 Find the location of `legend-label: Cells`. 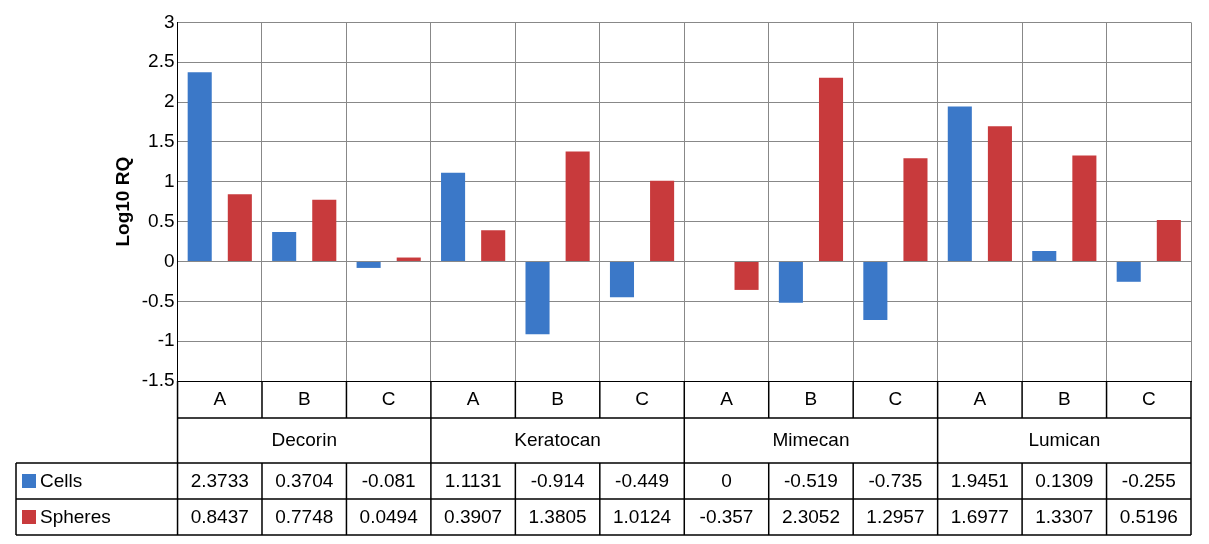

legend-label: Cells is located at coordinates (61, 481).